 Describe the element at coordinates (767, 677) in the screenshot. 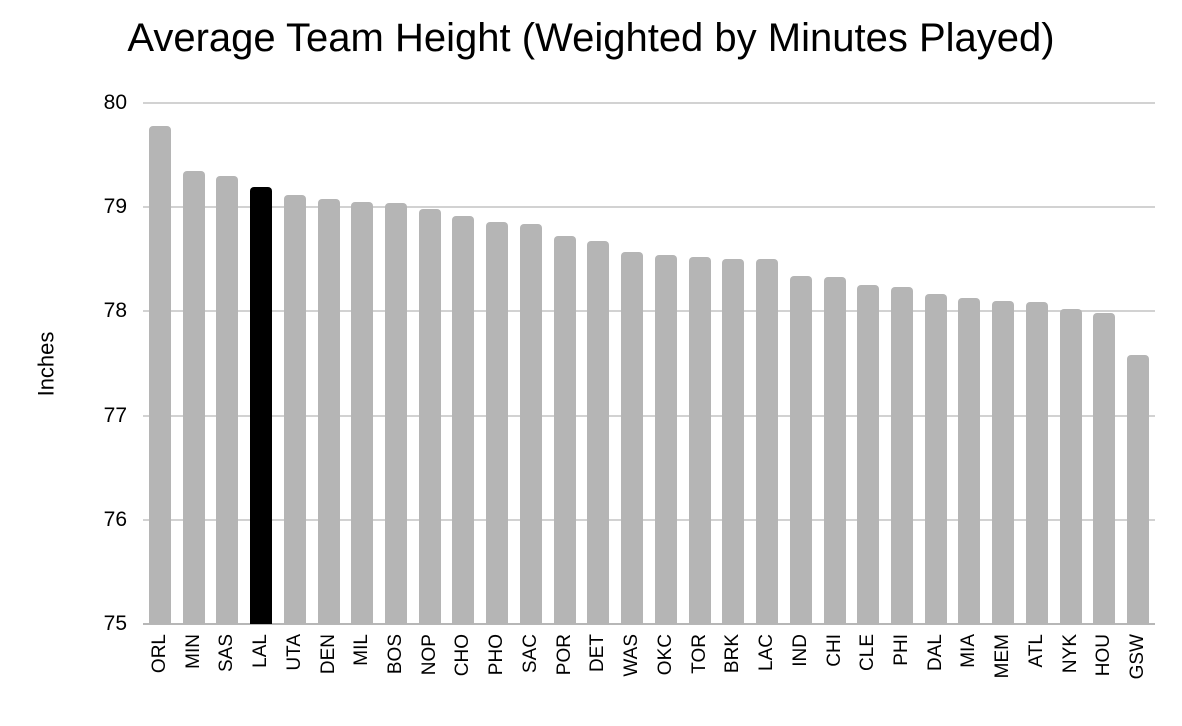

I see `x-label-slot: LAC` at that location.